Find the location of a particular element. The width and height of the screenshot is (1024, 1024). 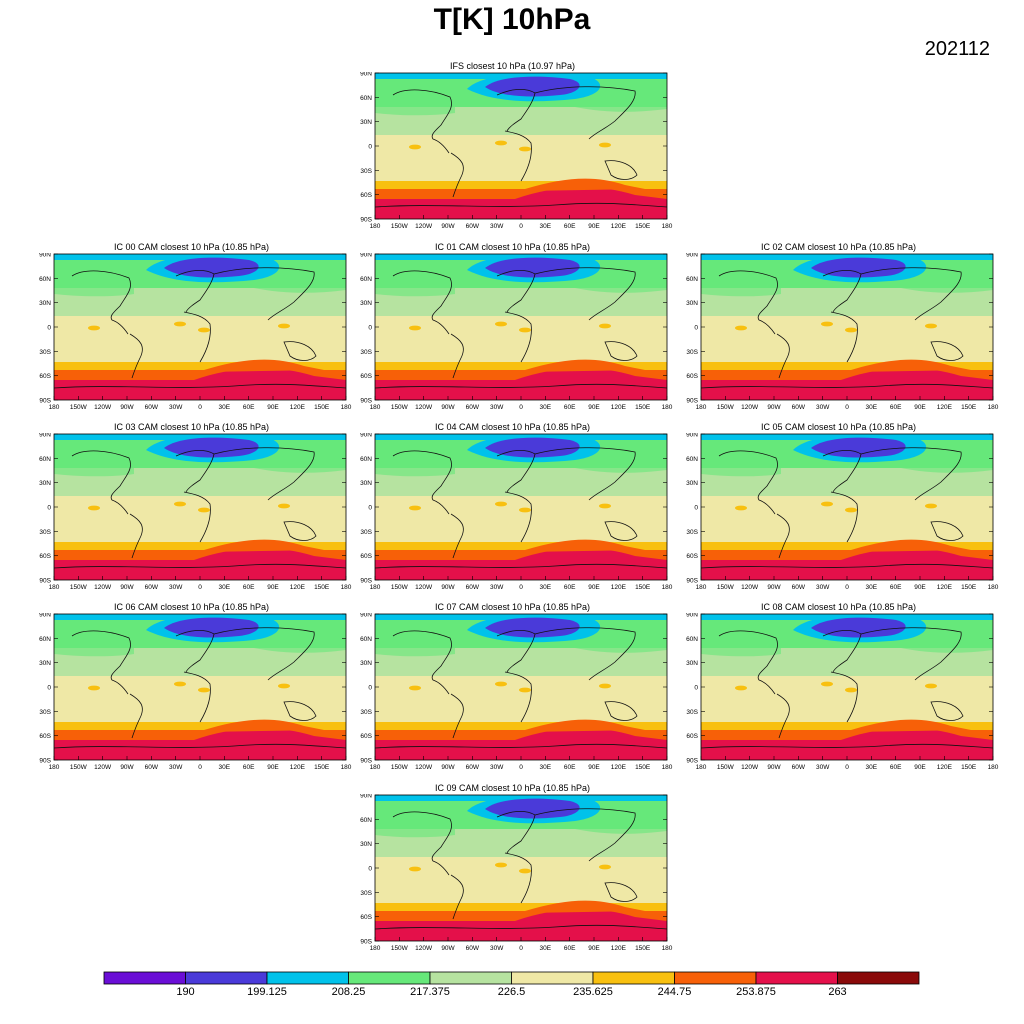

figure-title: T[K] 10hPa is located at coordinates (512, 19).